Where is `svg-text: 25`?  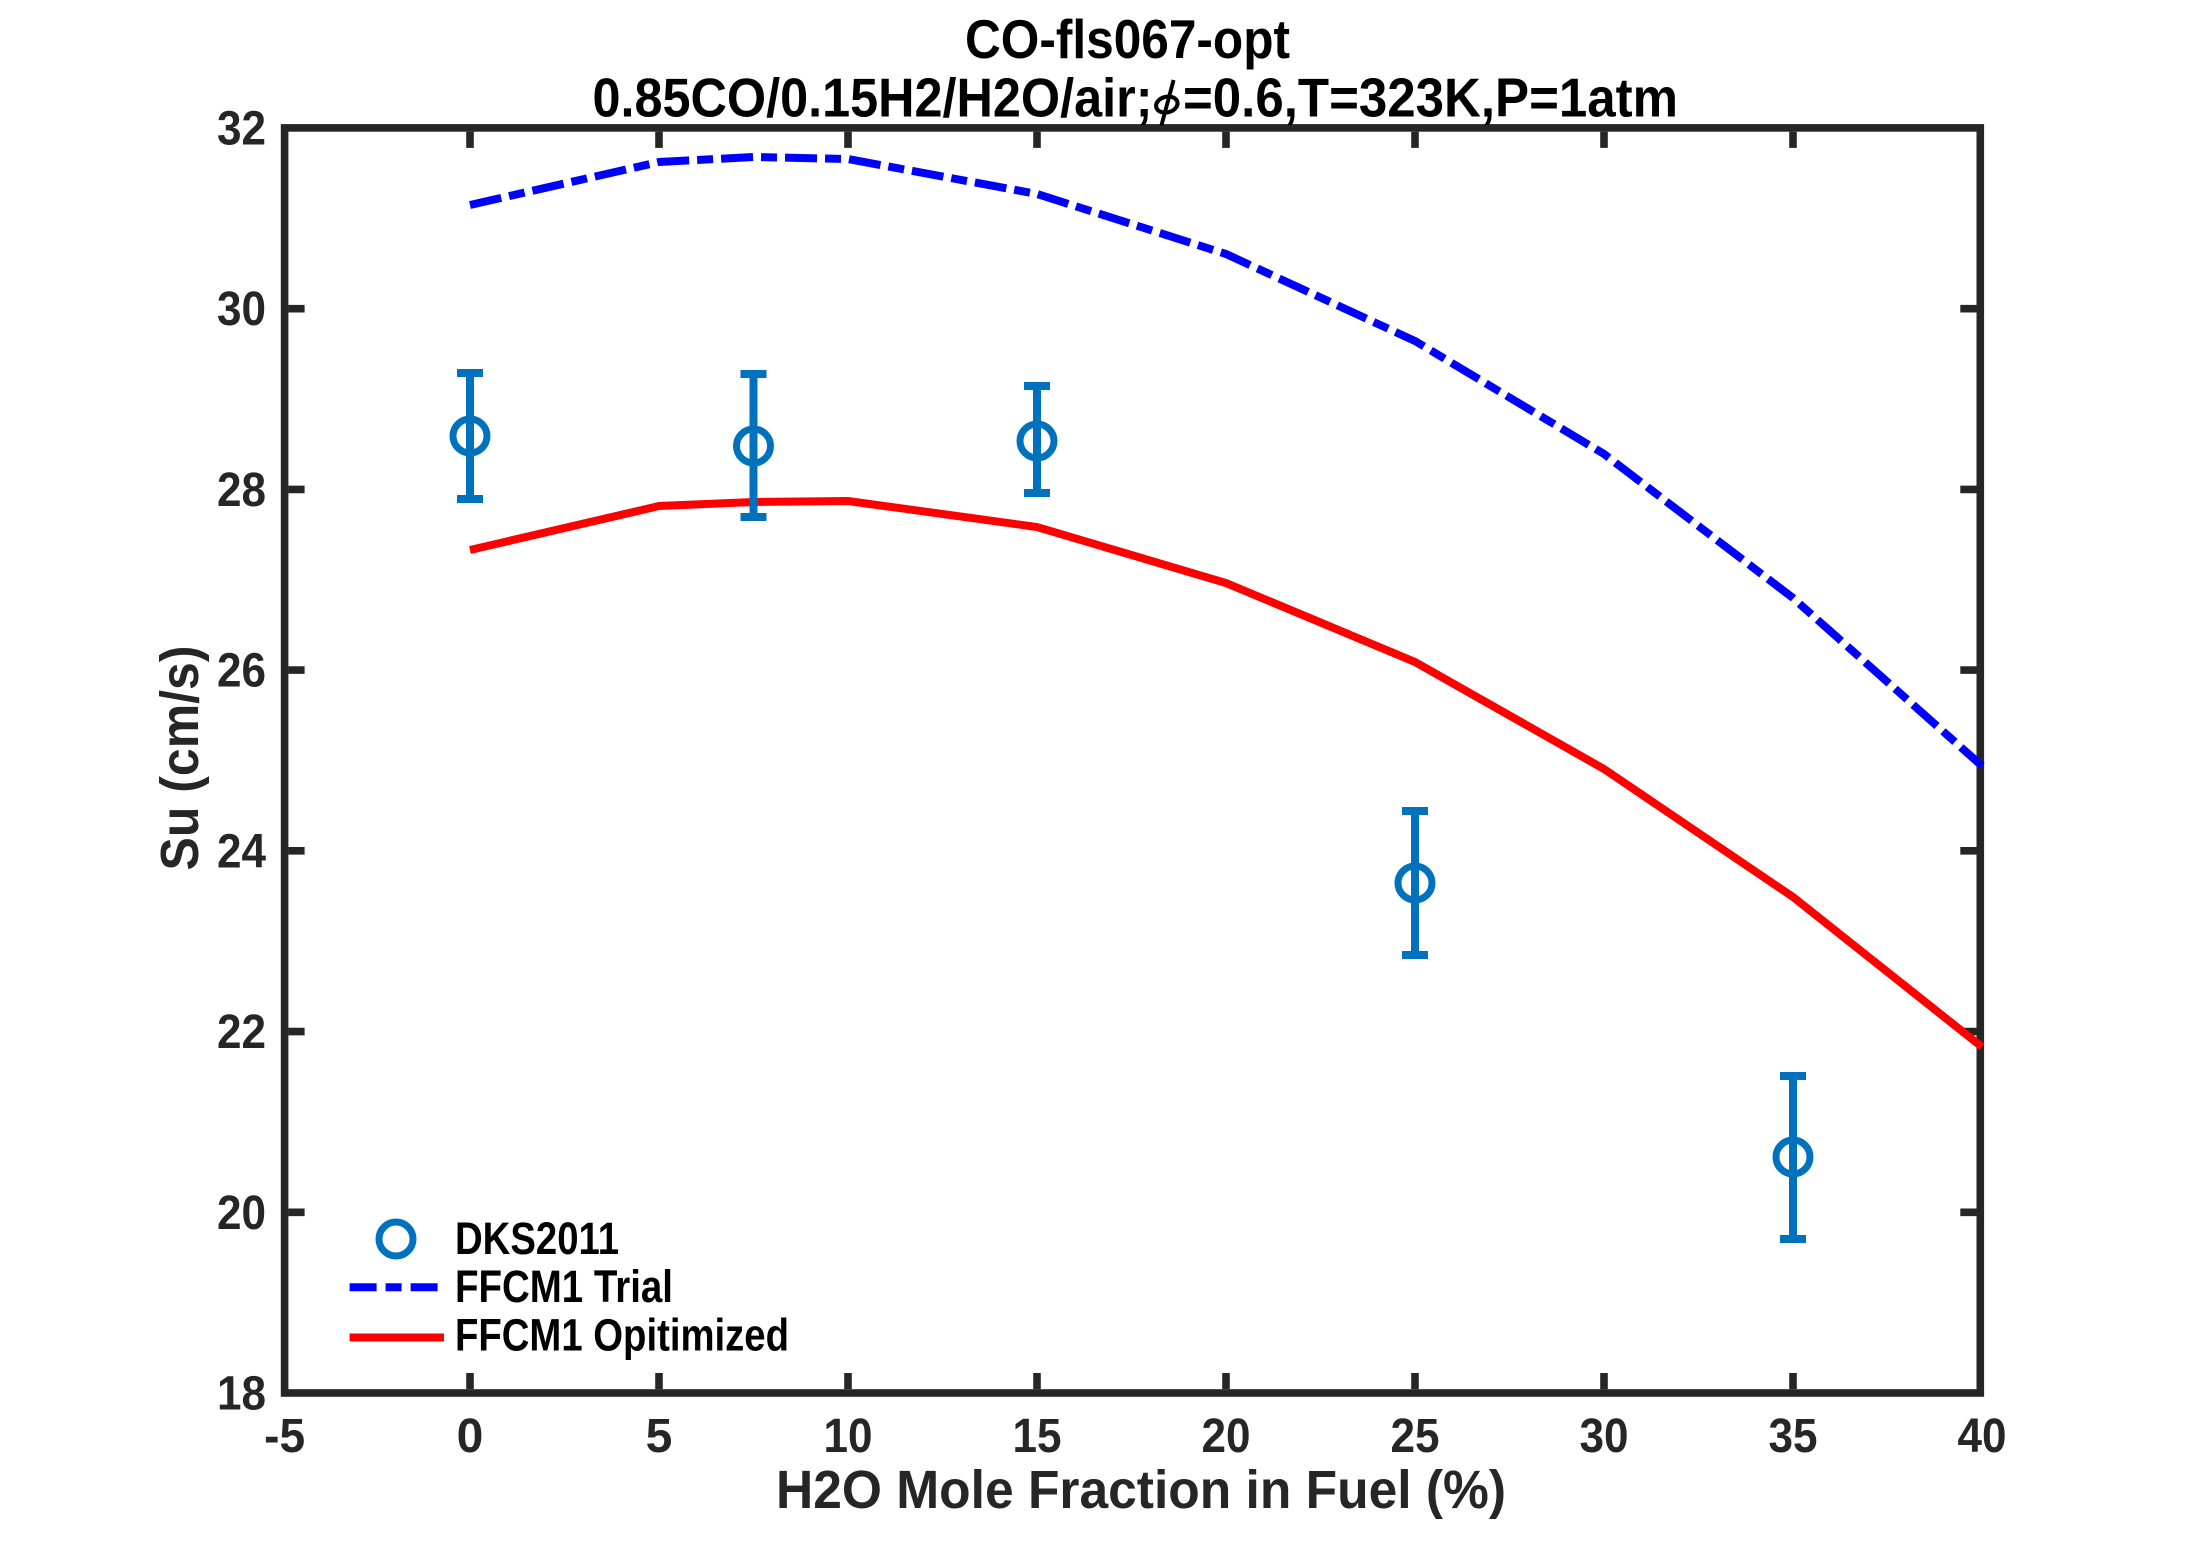 svg-text: 25 is located at coordinates (1415, 1436).